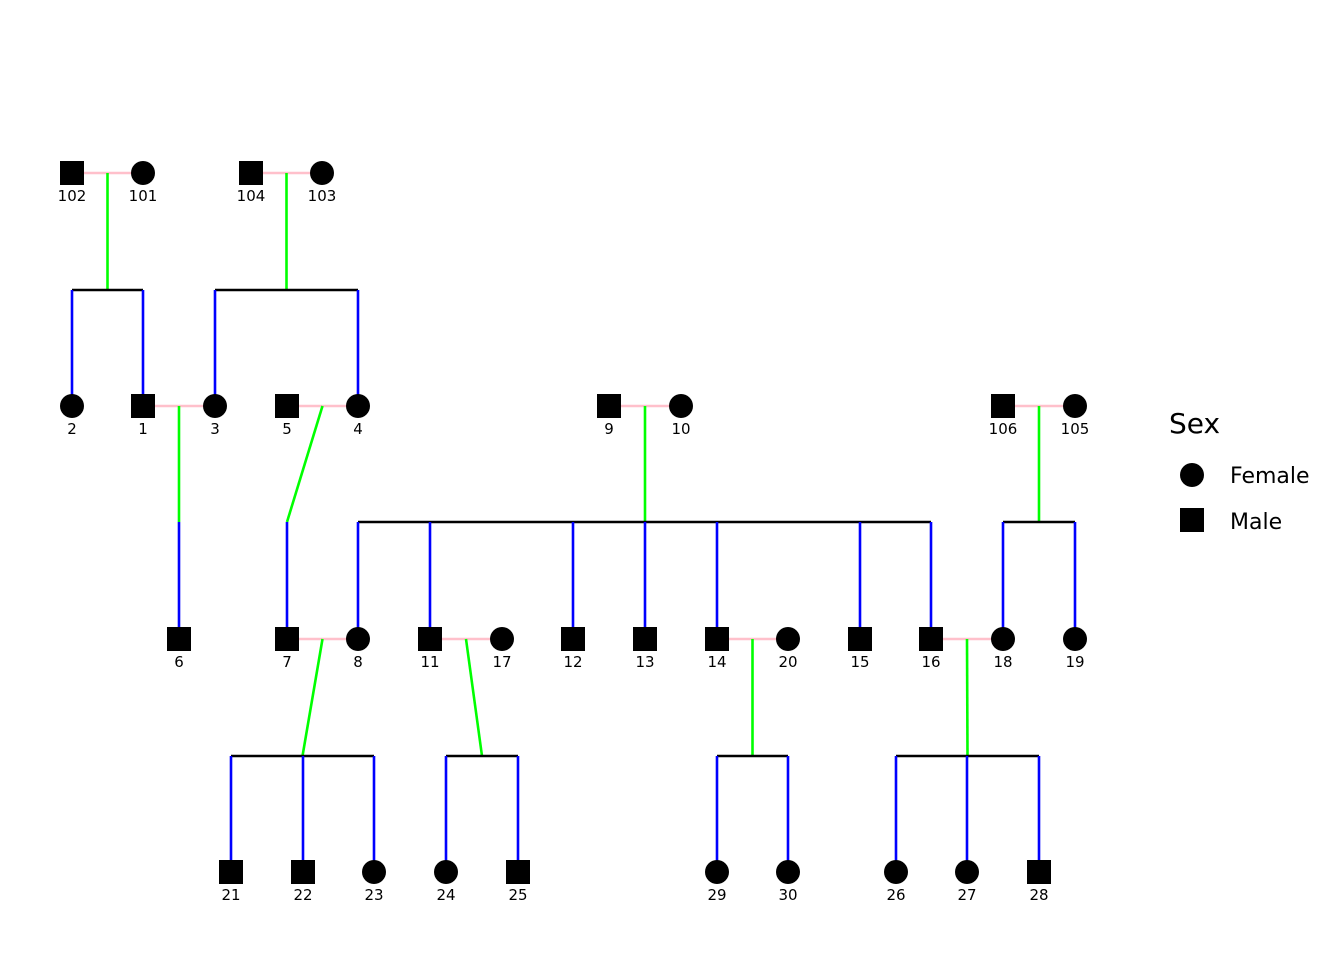 The image size is (1344, 960). What do you see at coordinates (716, 662) in the screenshot?
I see `individual-id-label: 14` at bounding box center [716, 662].